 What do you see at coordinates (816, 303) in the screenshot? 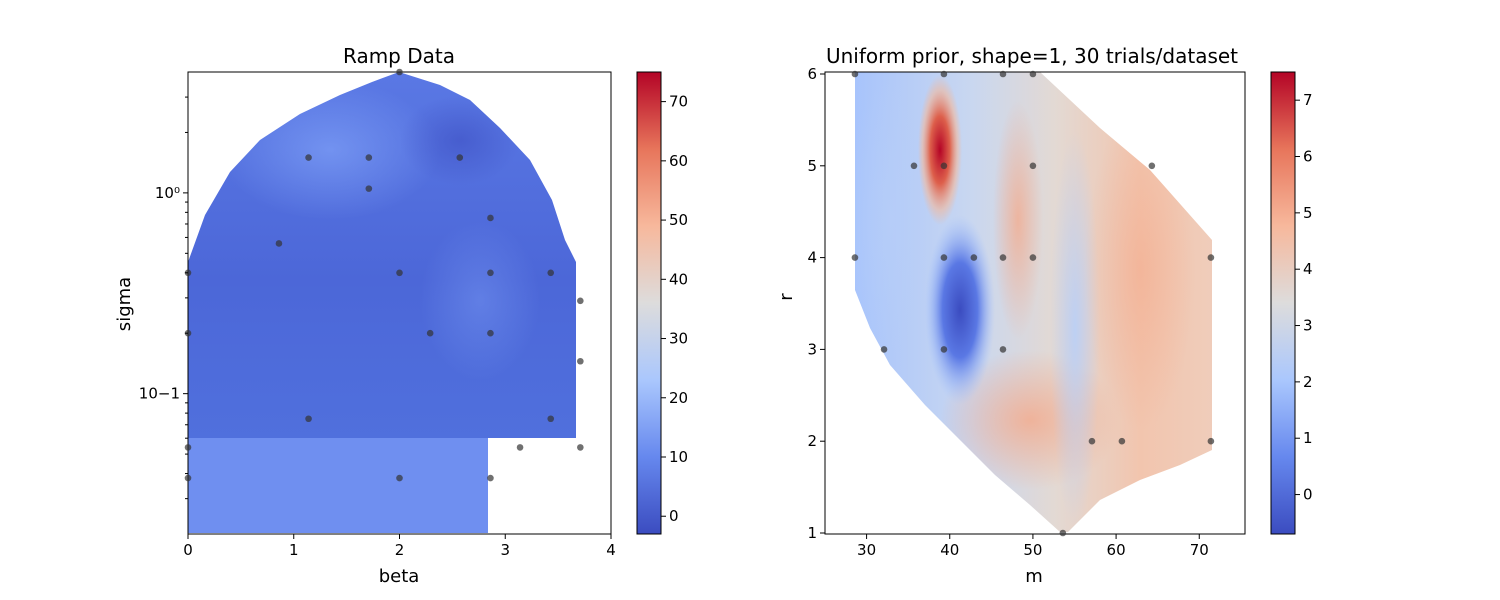
I see `right-y-ticks: 1 2 3 4 5 6` at bounding box center [816, 303].